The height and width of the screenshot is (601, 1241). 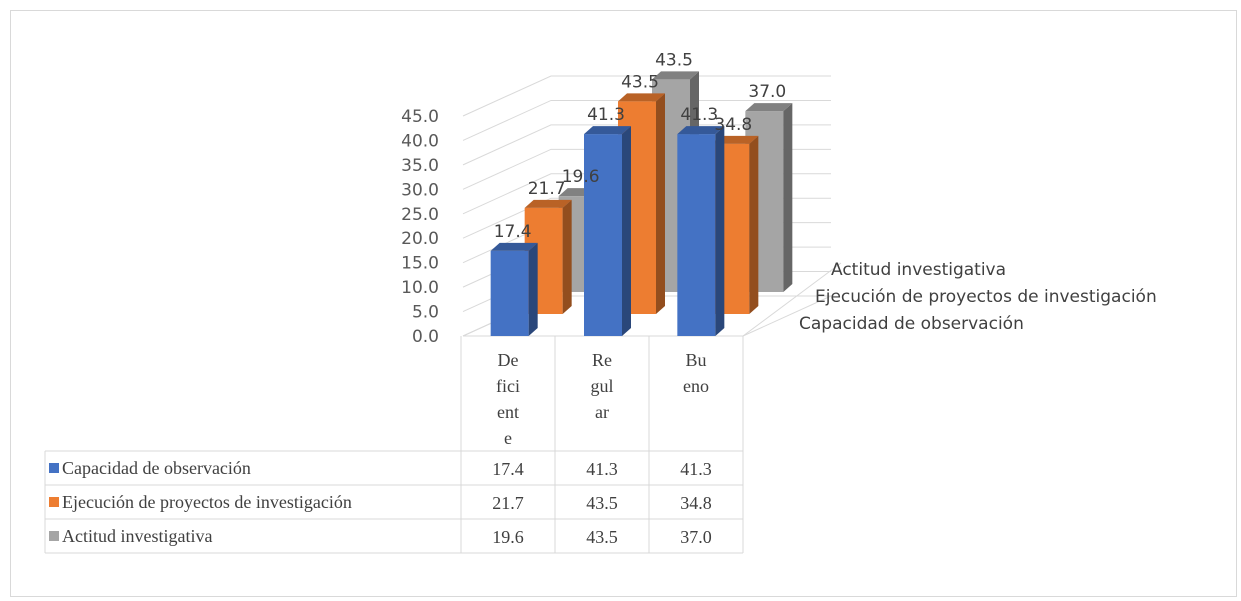 What do you see at coordinates (986, 297) in the screenshot?
I see `depth-axis-label: Ejecución de proyectos de investigación` at bounding box center [986, 297].